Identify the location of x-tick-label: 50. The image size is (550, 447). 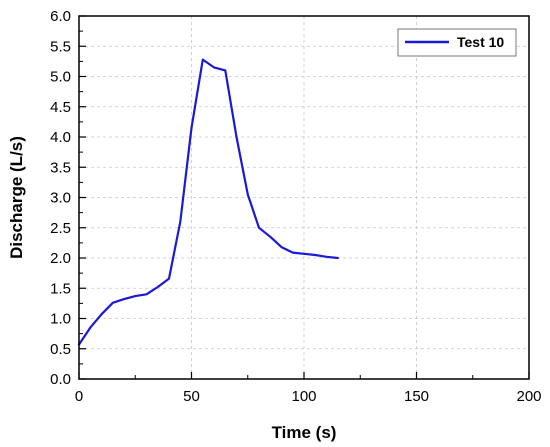
(191, 396).